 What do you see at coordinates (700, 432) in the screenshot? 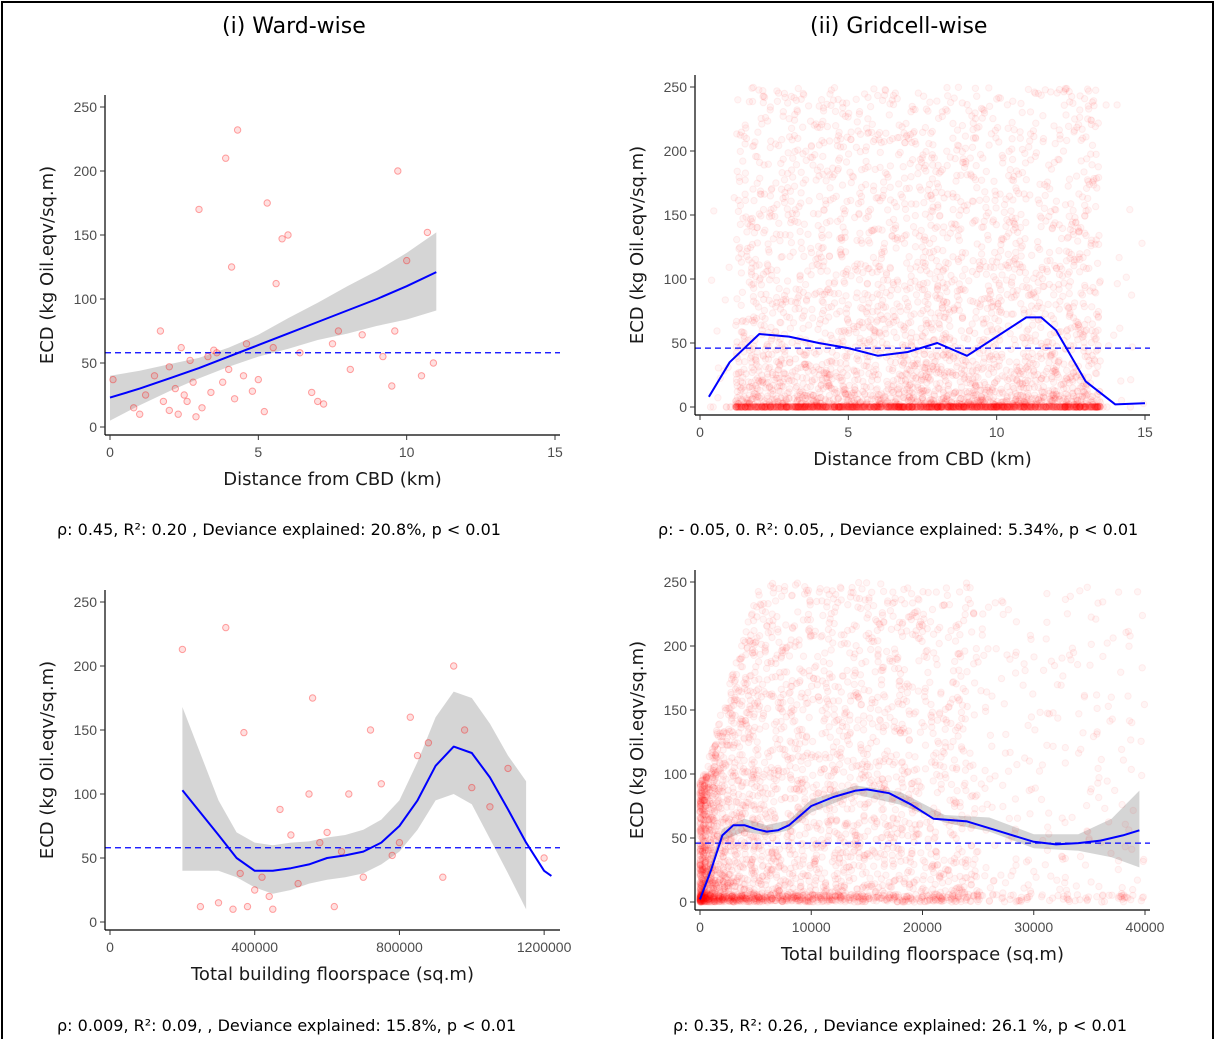
I see `x-tick-label: 0` at bounding box center [700, 432].